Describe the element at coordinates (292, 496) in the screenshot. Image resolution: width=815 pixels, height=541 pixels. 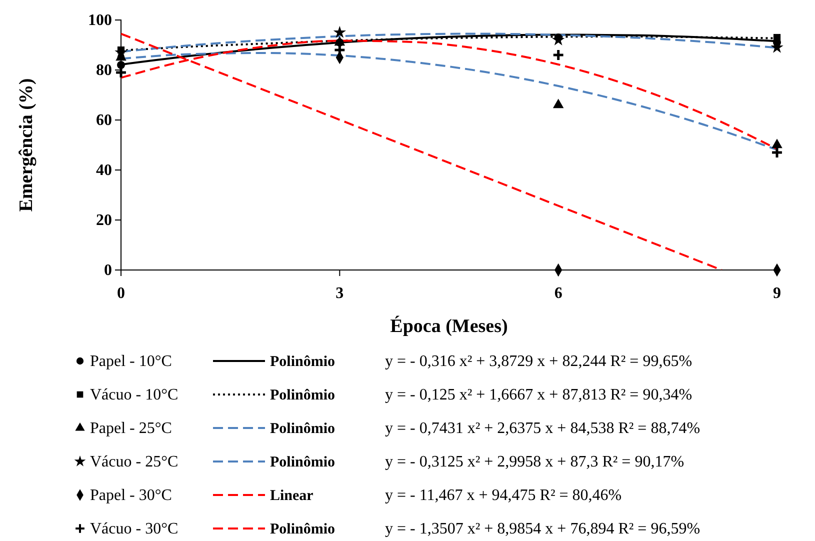
I see `legend-label: Linear` at that location.